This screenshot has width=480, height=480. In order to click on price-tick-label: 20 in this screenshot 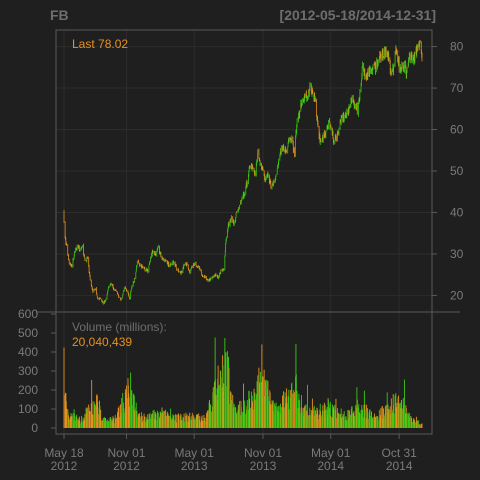, I will do `click(457, 295)`.